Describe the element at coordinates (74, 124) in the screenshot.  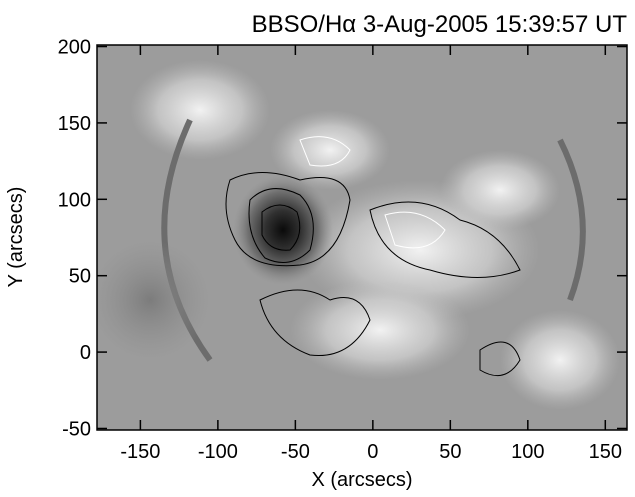
I see `y-tick-label: 150` at that location.